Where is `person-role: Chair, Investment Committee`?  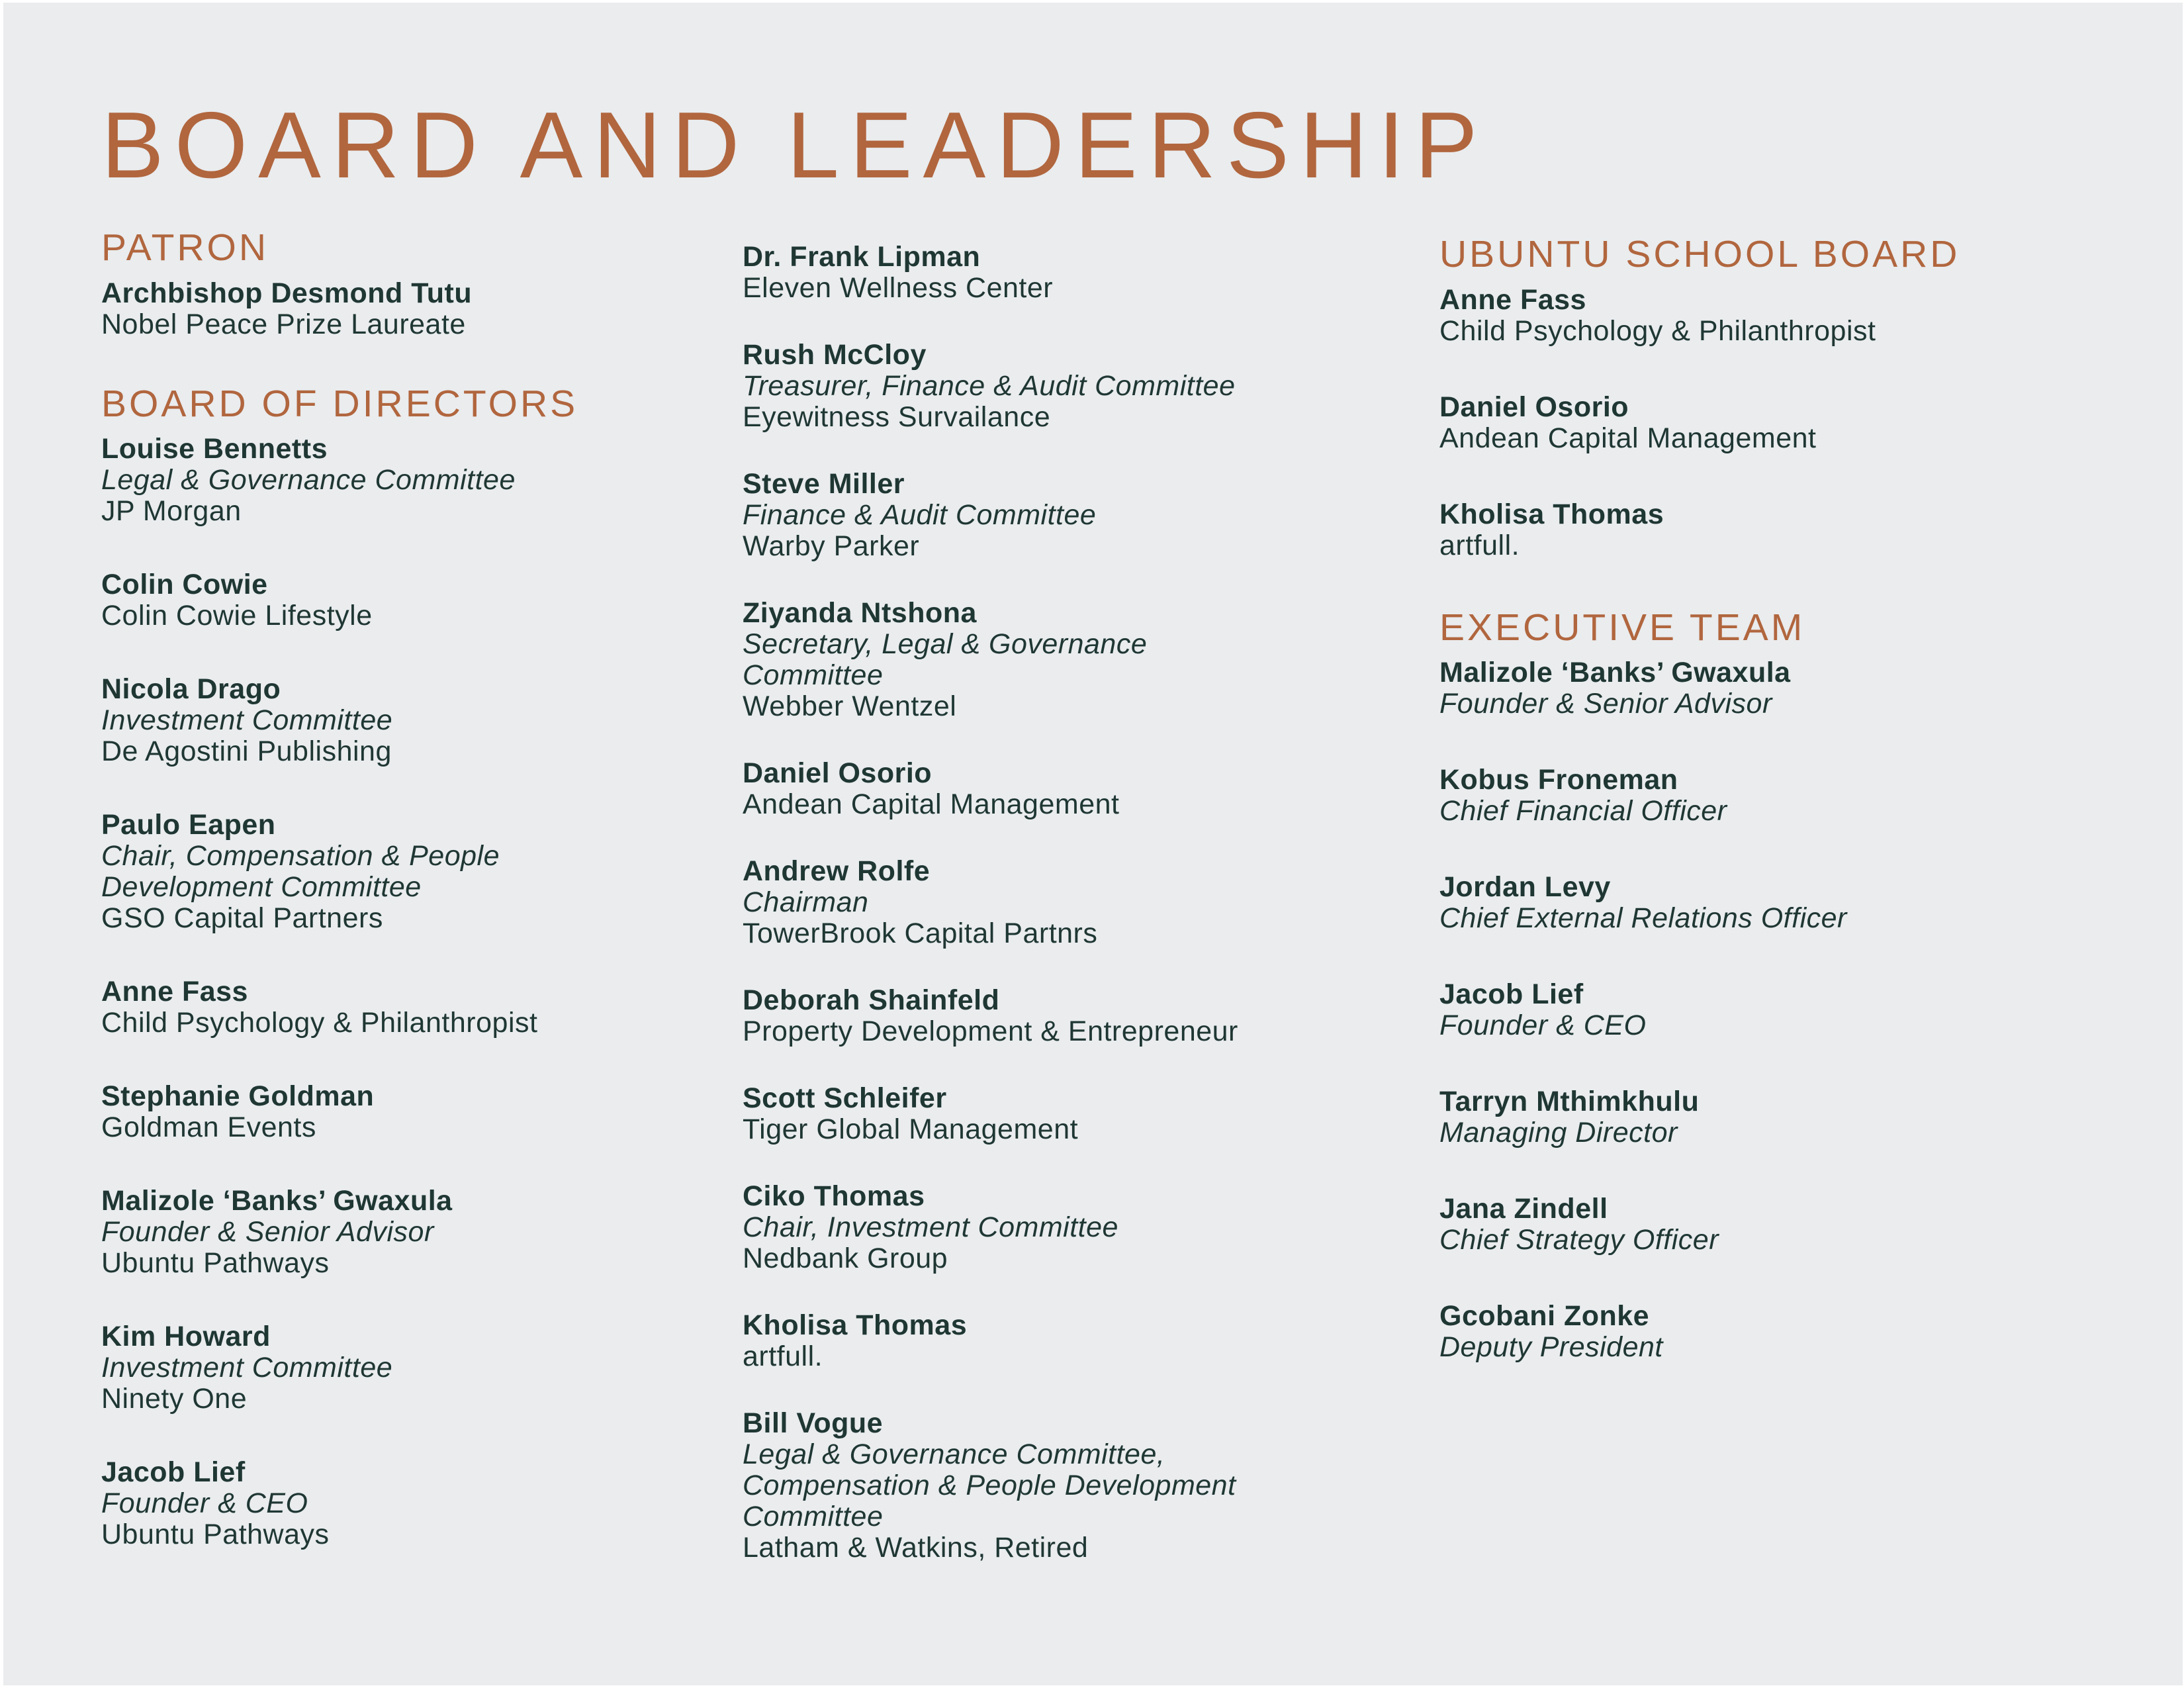 person-role: Chair, Investment Committee is located at coordinates (930, 1227).